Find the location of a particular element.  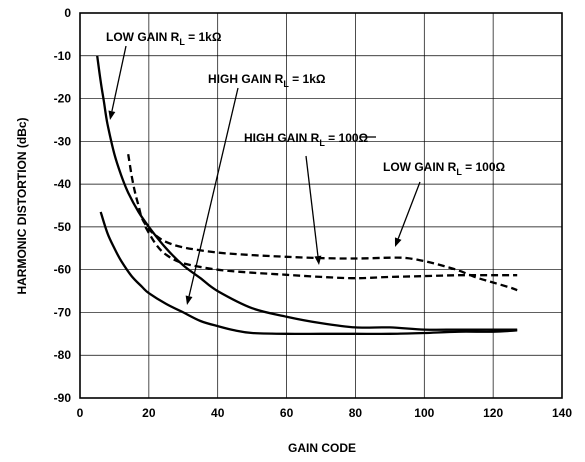

x-tick-label: 0 is located at coordinates (80, 413).